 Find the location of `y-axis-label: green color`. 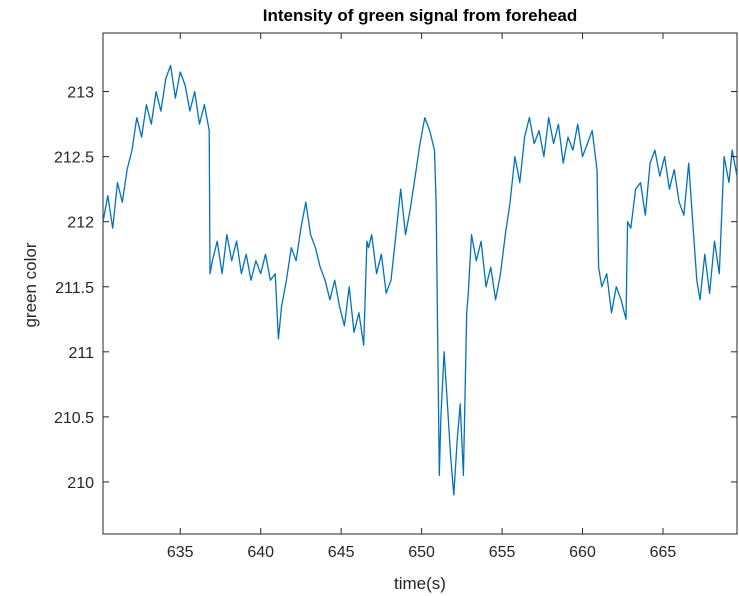

y-axis-label: green color is located at coordinates (30, 284).